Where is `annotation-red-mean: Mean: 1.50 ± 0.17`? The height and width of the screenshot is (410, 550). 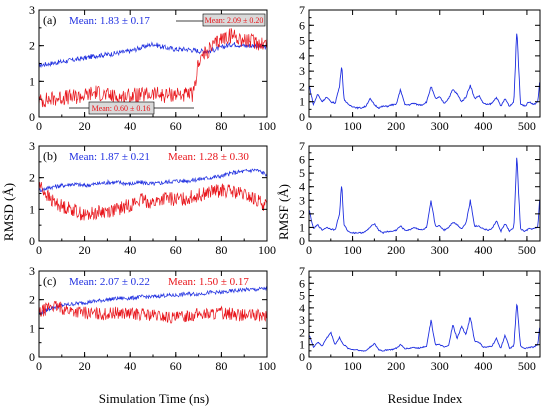 annotation-red-mean: Mean: 1.50 ± 0.17 is located at coordinates (208, 282).